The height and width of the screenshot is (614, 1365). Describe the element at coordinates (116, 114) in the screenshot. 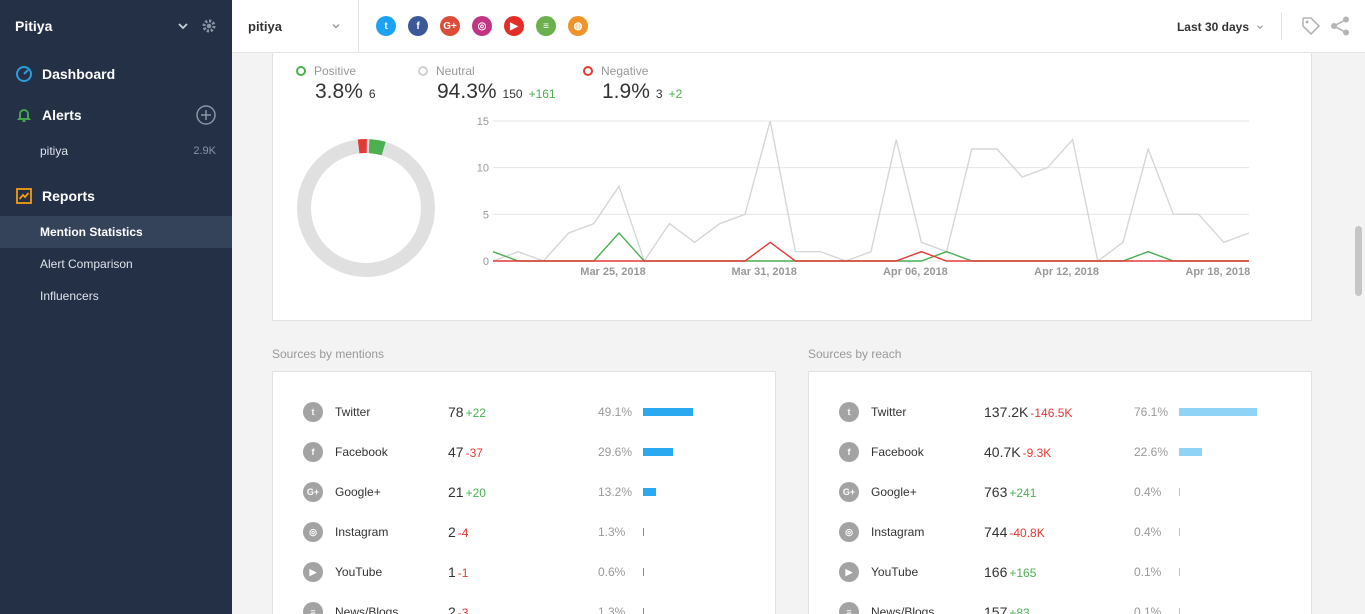

I see `sidebar-item-alerts: Alerts` at that location.